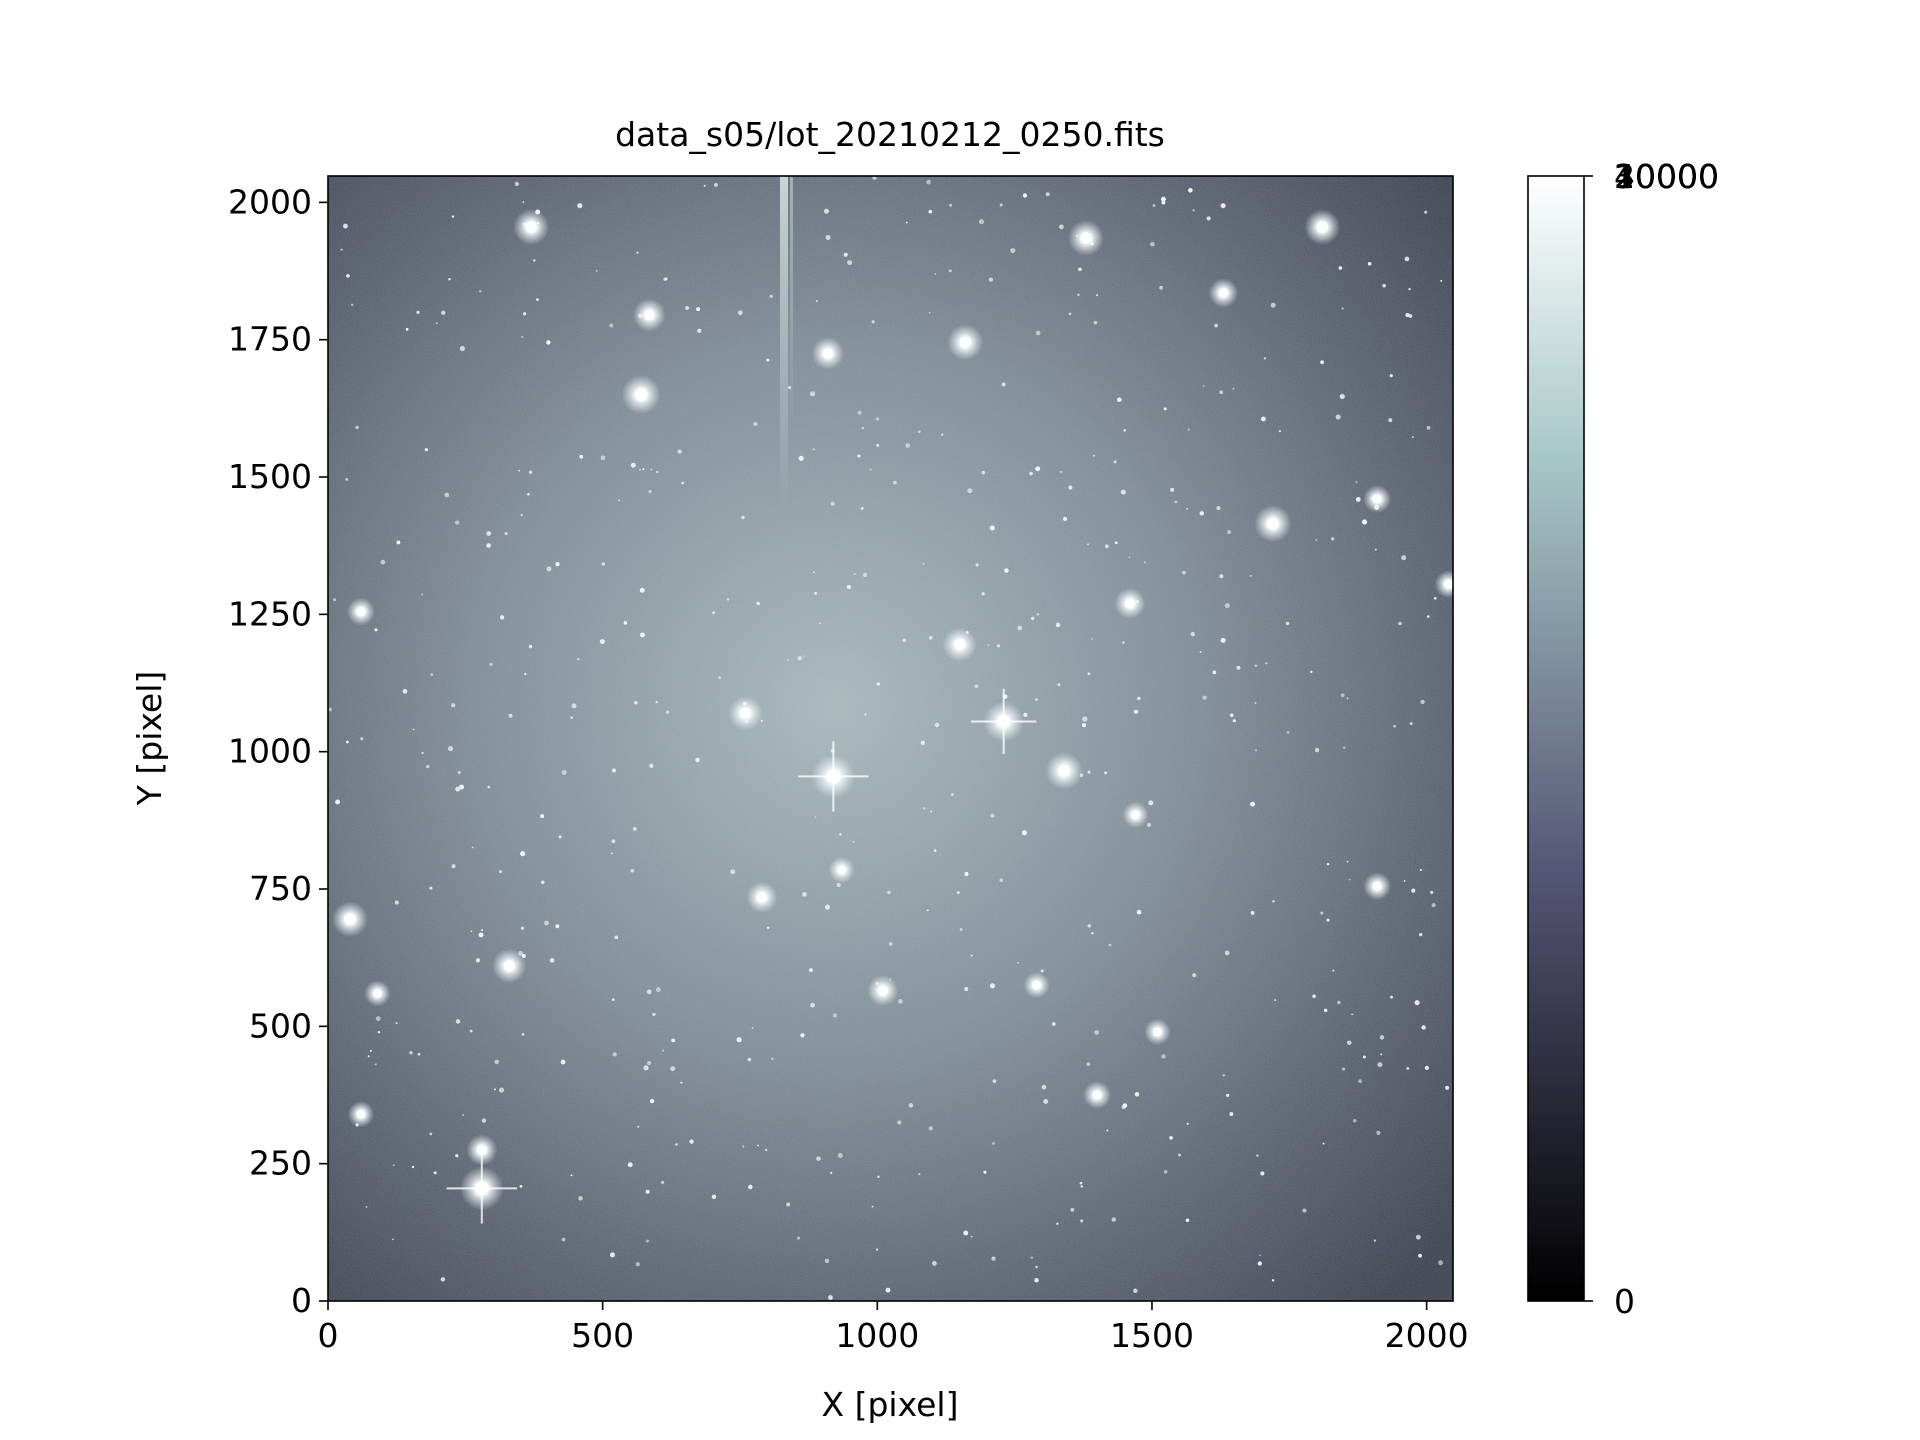  I want to click on y-tick-label: 1250, so click(270, 613).